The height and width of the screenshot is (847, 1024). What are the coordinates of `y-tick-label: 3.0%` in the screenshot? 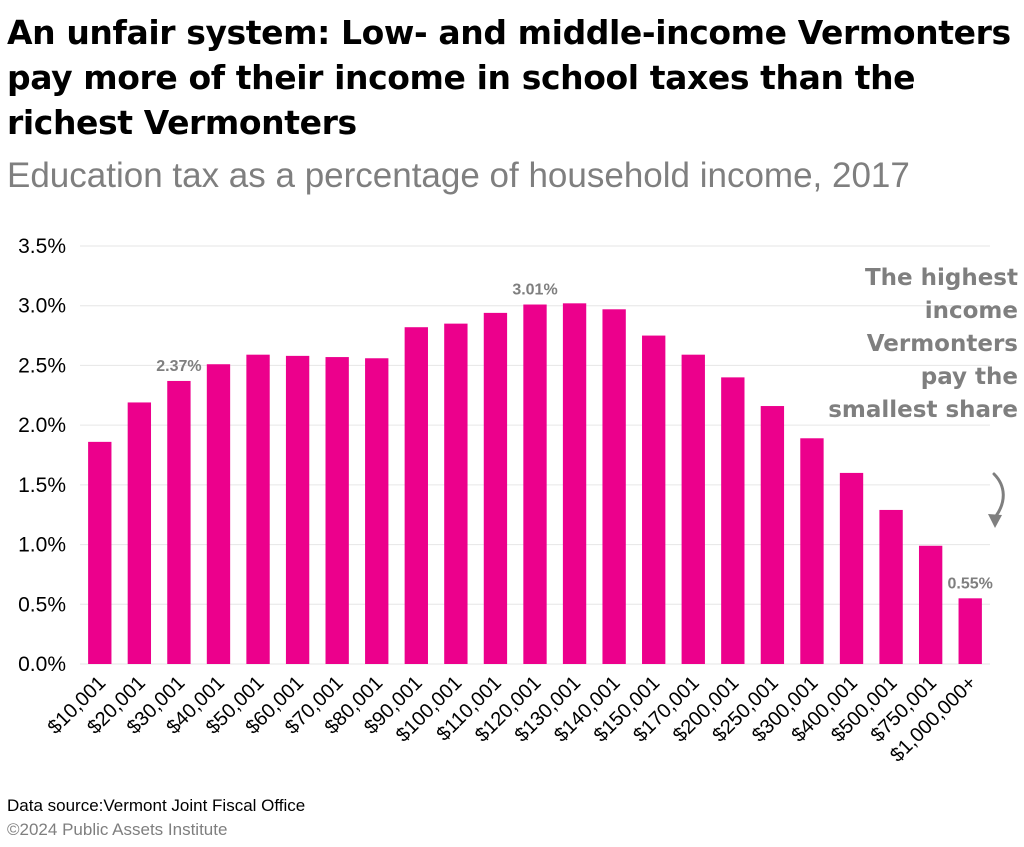 It's located at (42, 306).